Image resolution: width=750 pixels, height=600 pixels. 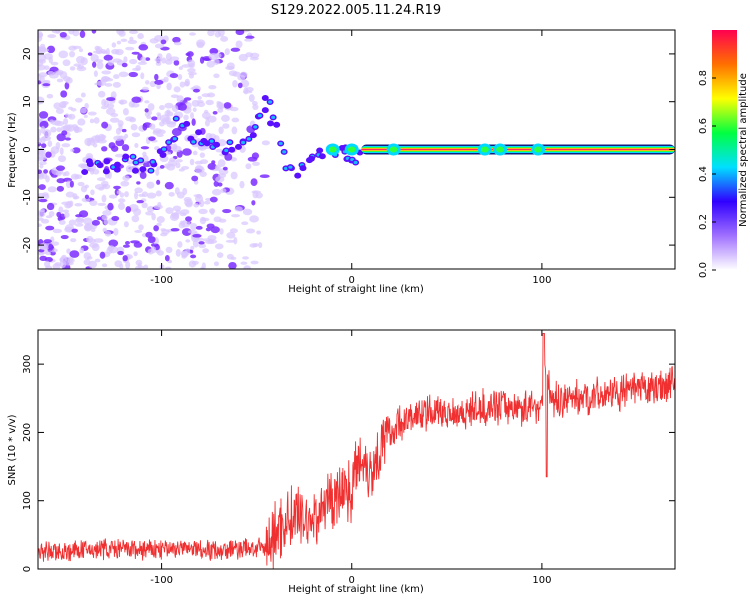 What do you see at coordinates (27, 197) in the screenshot?
I see `spectrogram-ytick-label: -10` at bounding box center [27, 197].